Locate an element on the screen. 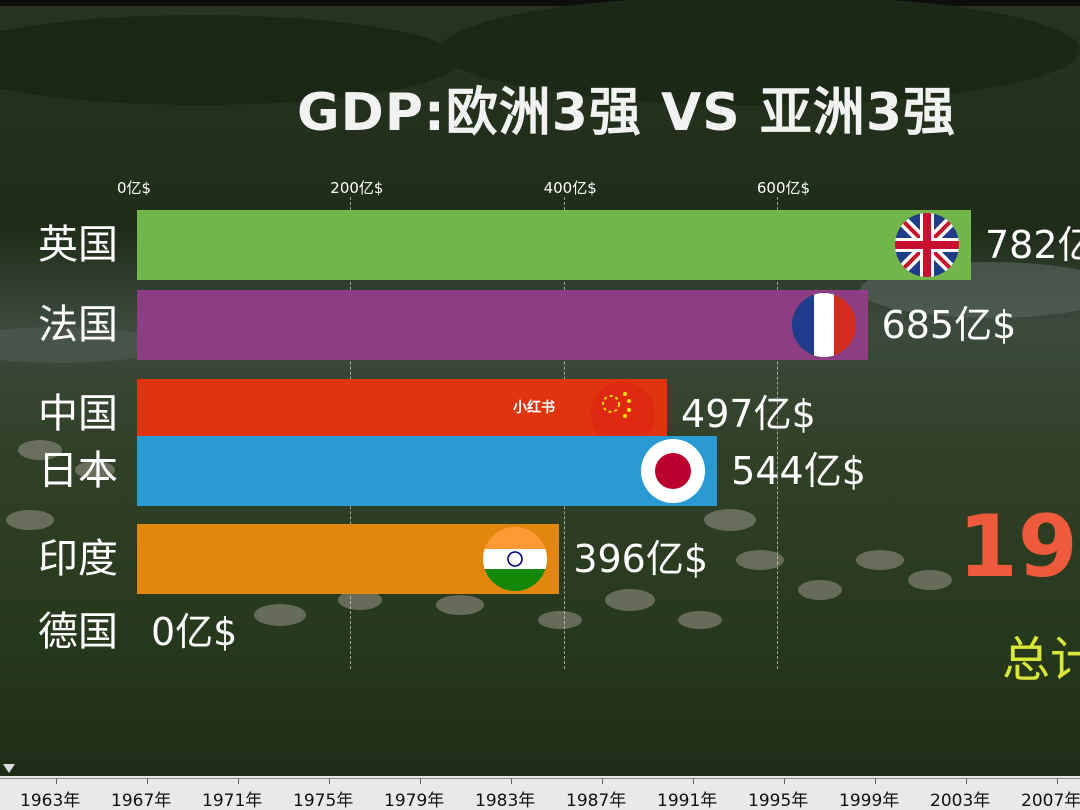  value-label: 396亿$ is located at coordinates (641, 559).